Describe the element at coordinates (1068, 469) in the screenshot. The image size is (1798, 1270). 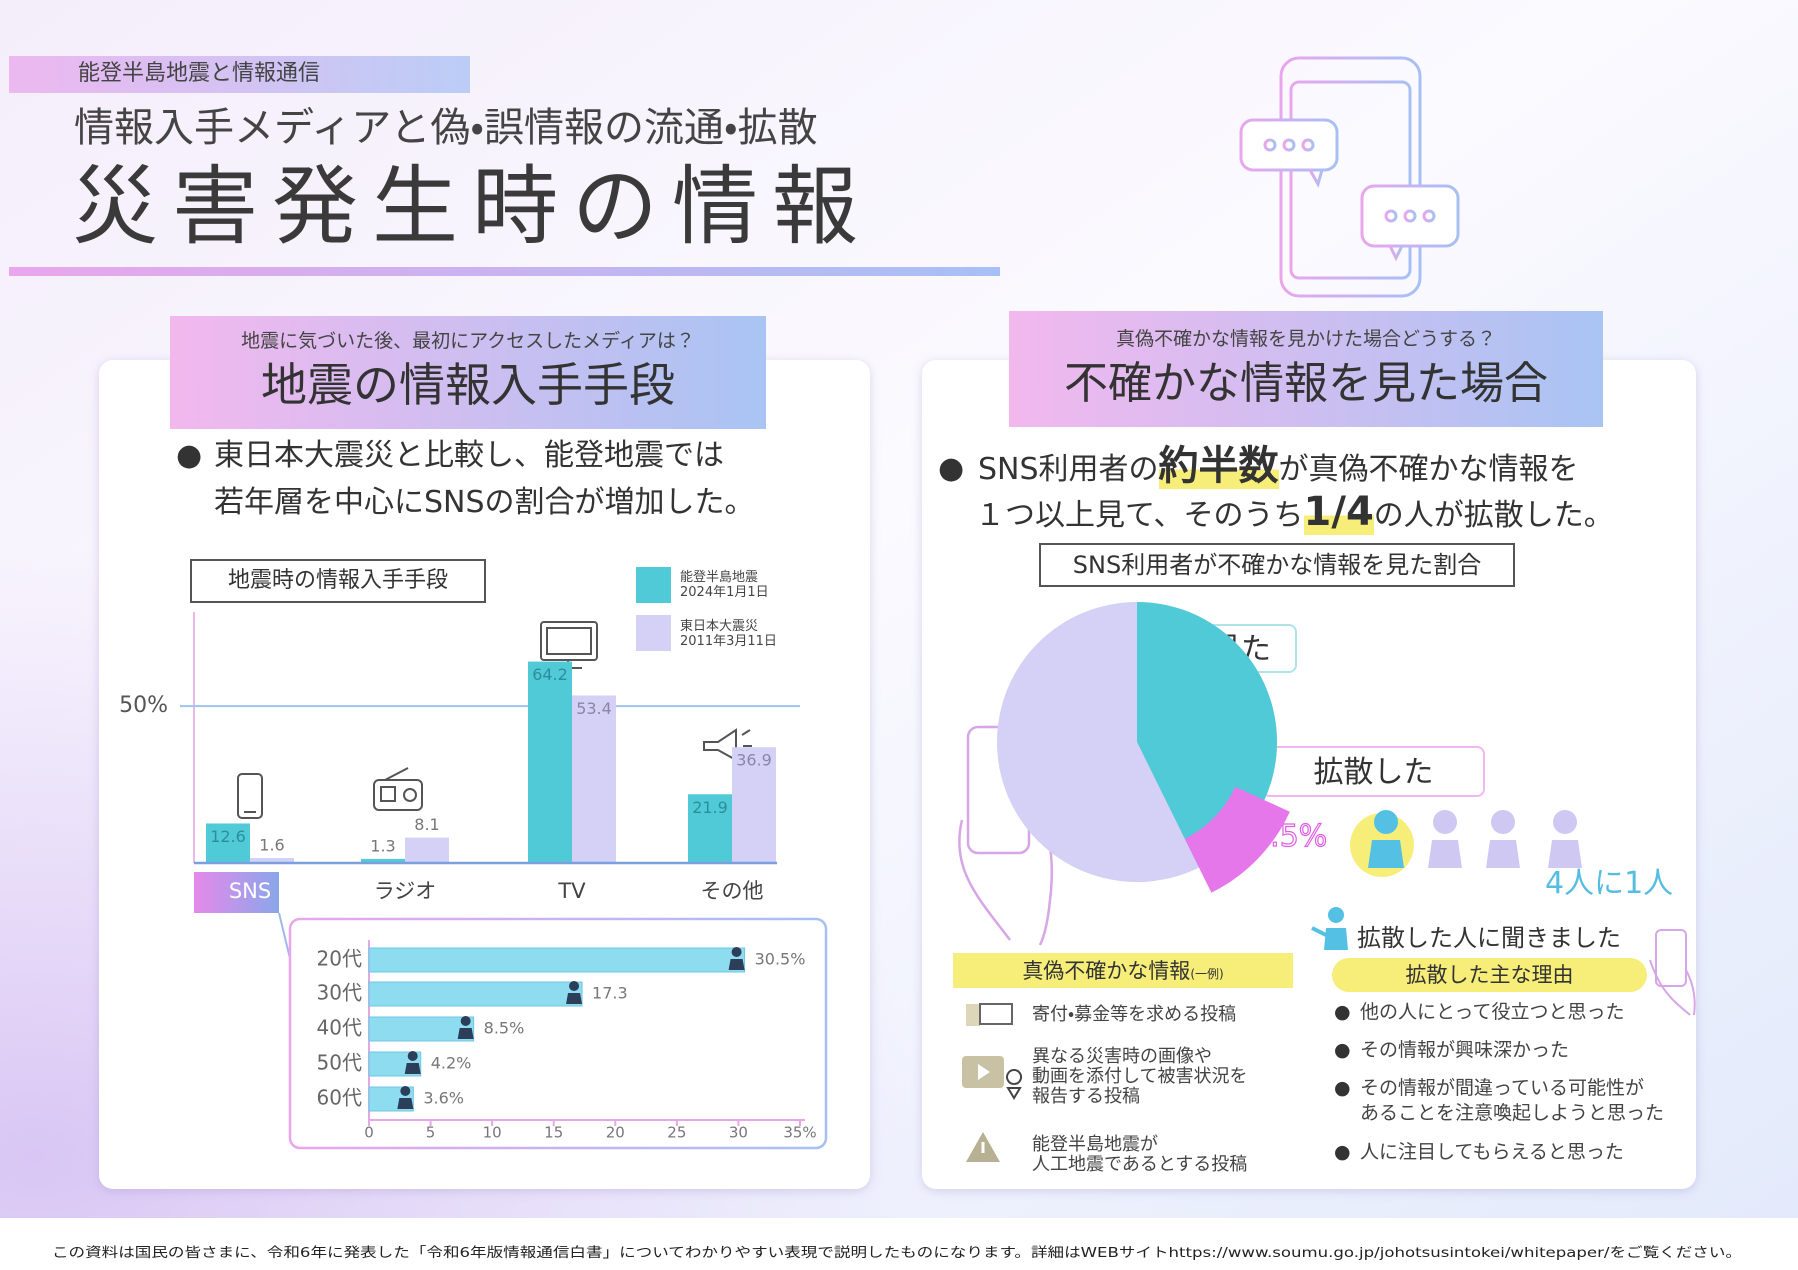
I see `bullet-text: SNS利用者の` at that location.